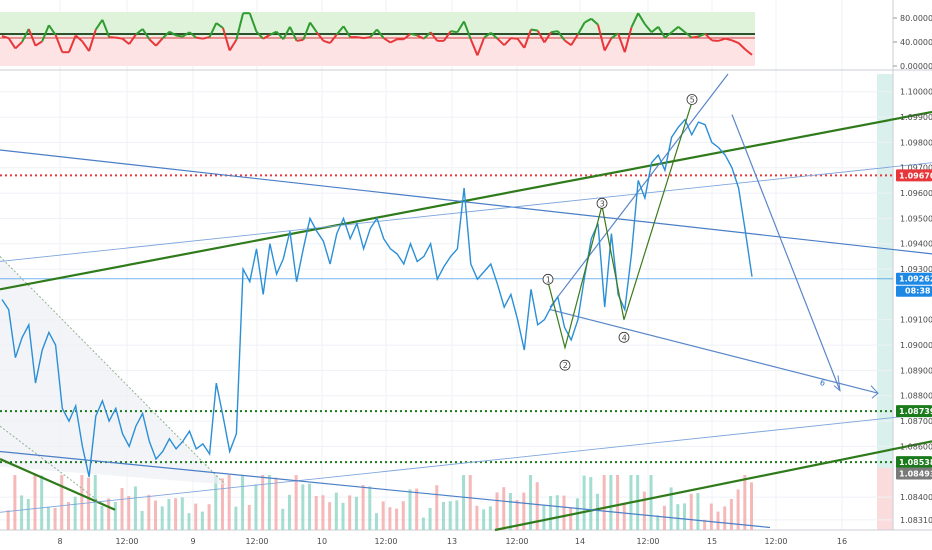 The image size is (932, 550). What do you see at coordinates (377, 24) in the screenshot?
I see `indicator-upper-band` at bounding box center [377, 24].